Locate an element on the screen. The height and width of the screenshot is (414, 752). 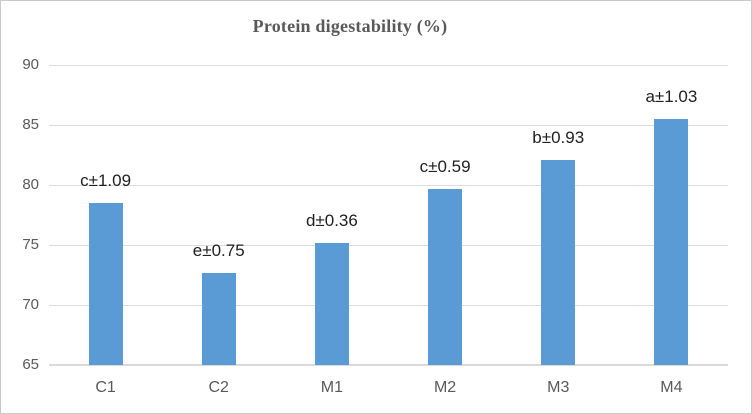
y-axis-tick-label: 65 is located at coordinates (30, 364).